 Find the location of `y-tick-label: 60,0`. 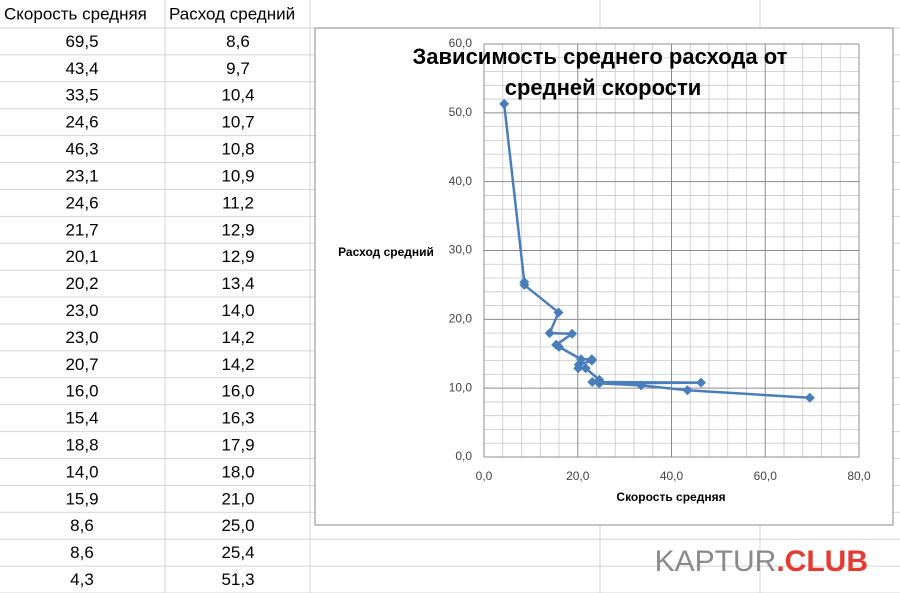

y-tick-label: 60,0 is located at coordinates (461, 43).